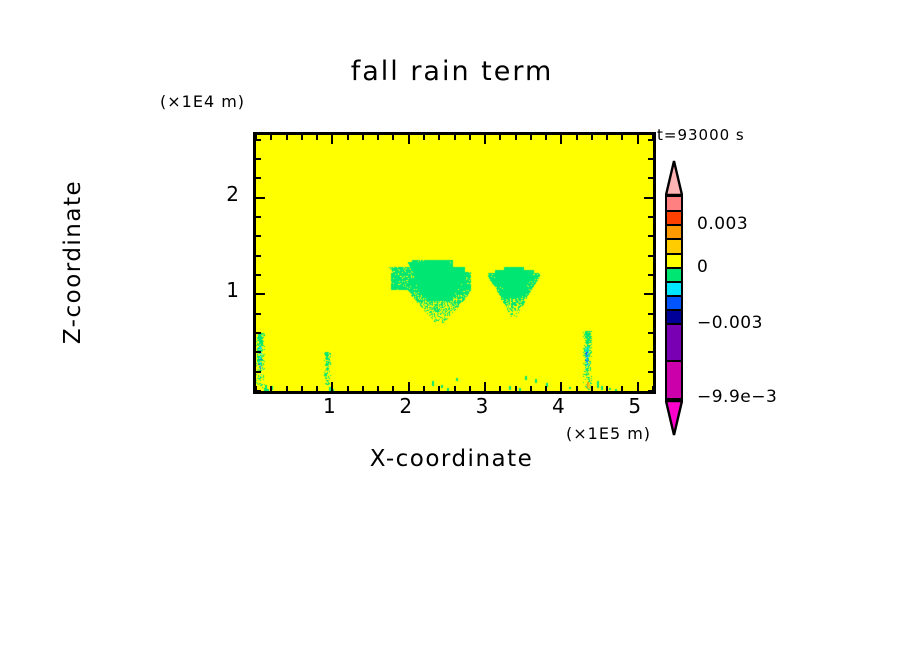 The width and height of the screenshot is (904, 654). What do you see at coordinates (558, 406) in the screenshot?
I see `x-tick-label: 4` at bounding box center [558, 406].